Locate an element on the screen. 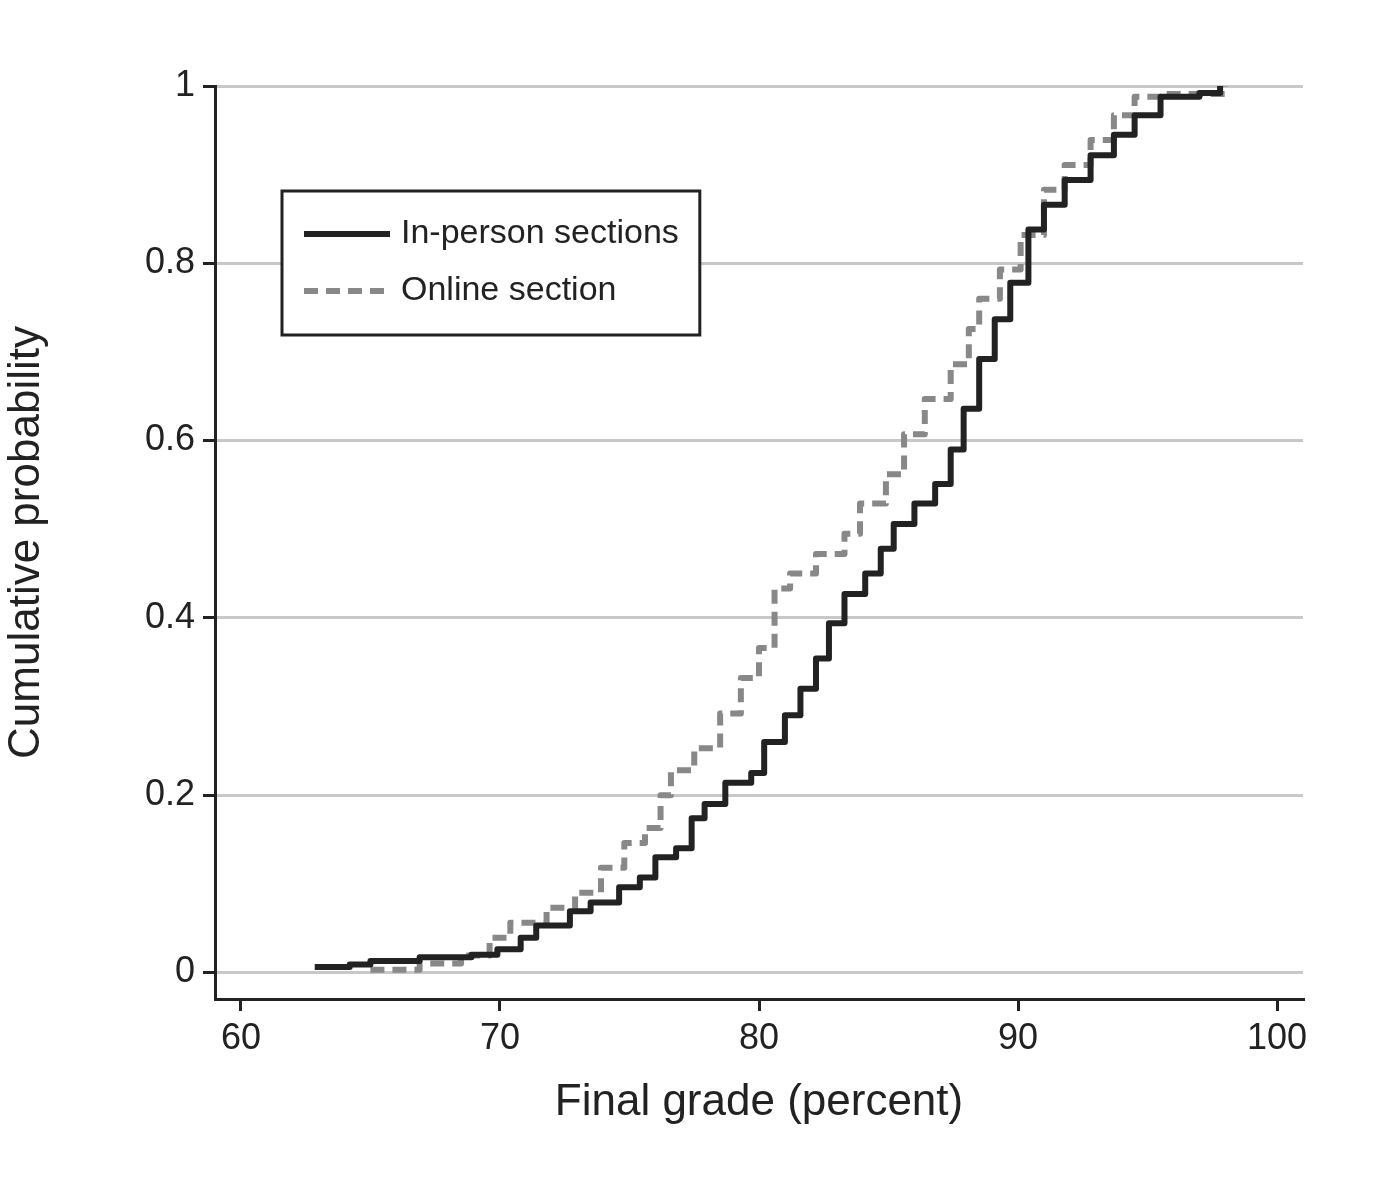  y-tick-label: 0.4 is located at coordinates (169, 615).